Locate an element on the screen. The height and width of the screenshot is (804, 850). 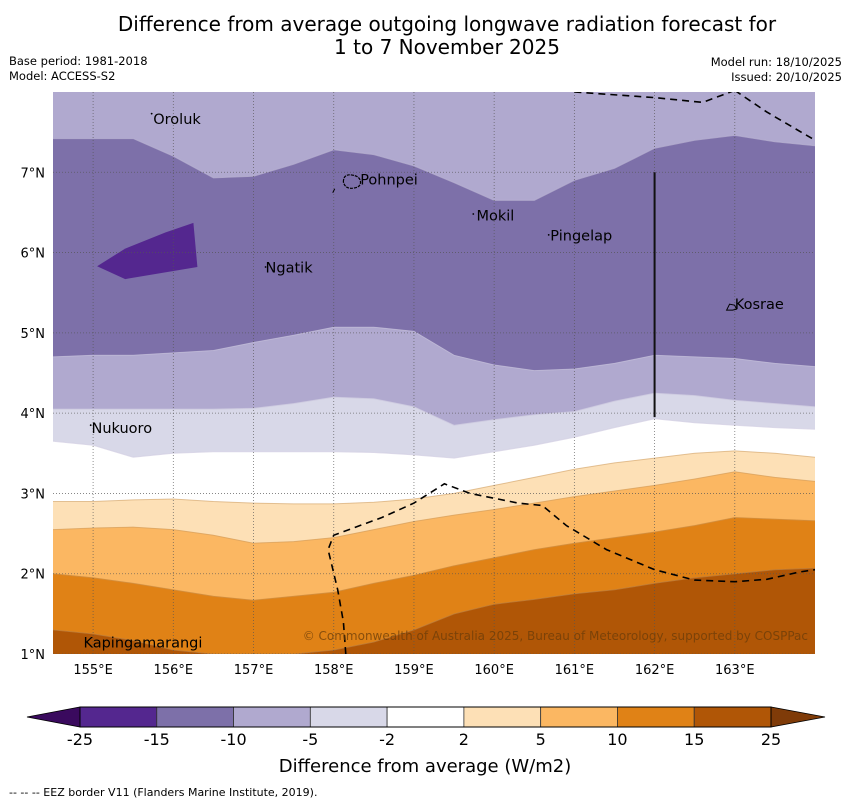
place-label-kosrae: Kosrae is located at coordinates (759, 305).